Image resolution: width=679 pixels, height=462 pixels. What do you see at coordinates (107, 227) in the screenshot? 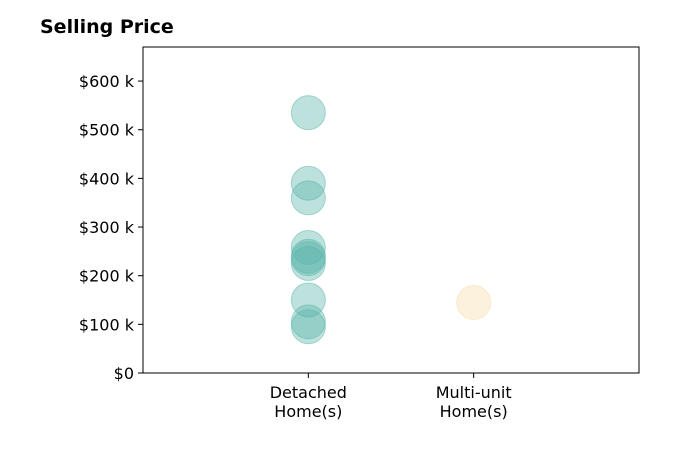
I see `y-tick-label: $300 k` at bounding box center [107, 227].